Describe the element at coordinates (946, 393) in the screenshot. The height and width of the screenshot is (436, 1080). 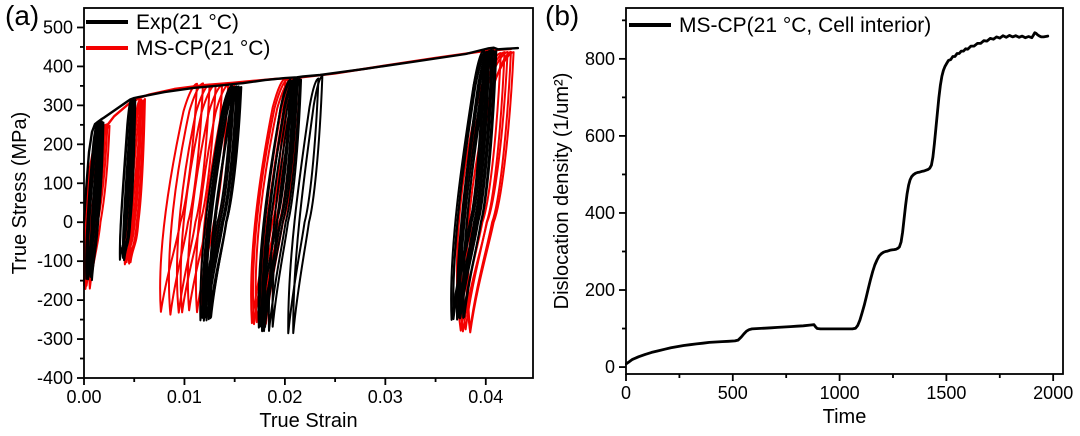
I see `svg-text: 1500` at that location.